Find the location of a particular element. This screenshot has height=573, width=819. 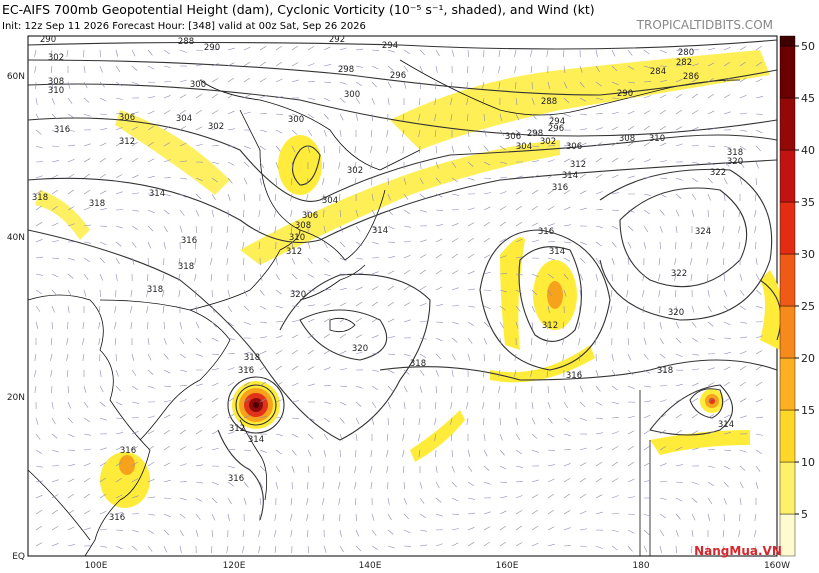

lat-label: 60N is located at coordinates (16, 77).